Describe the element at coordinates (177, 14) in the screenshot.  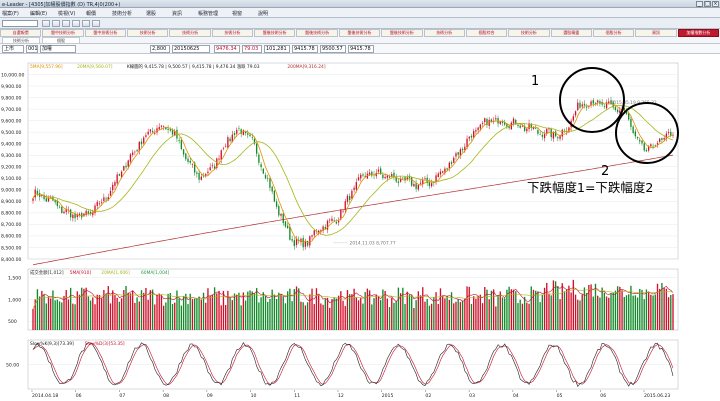
I see `menu-item-6: 資訊` at that location.